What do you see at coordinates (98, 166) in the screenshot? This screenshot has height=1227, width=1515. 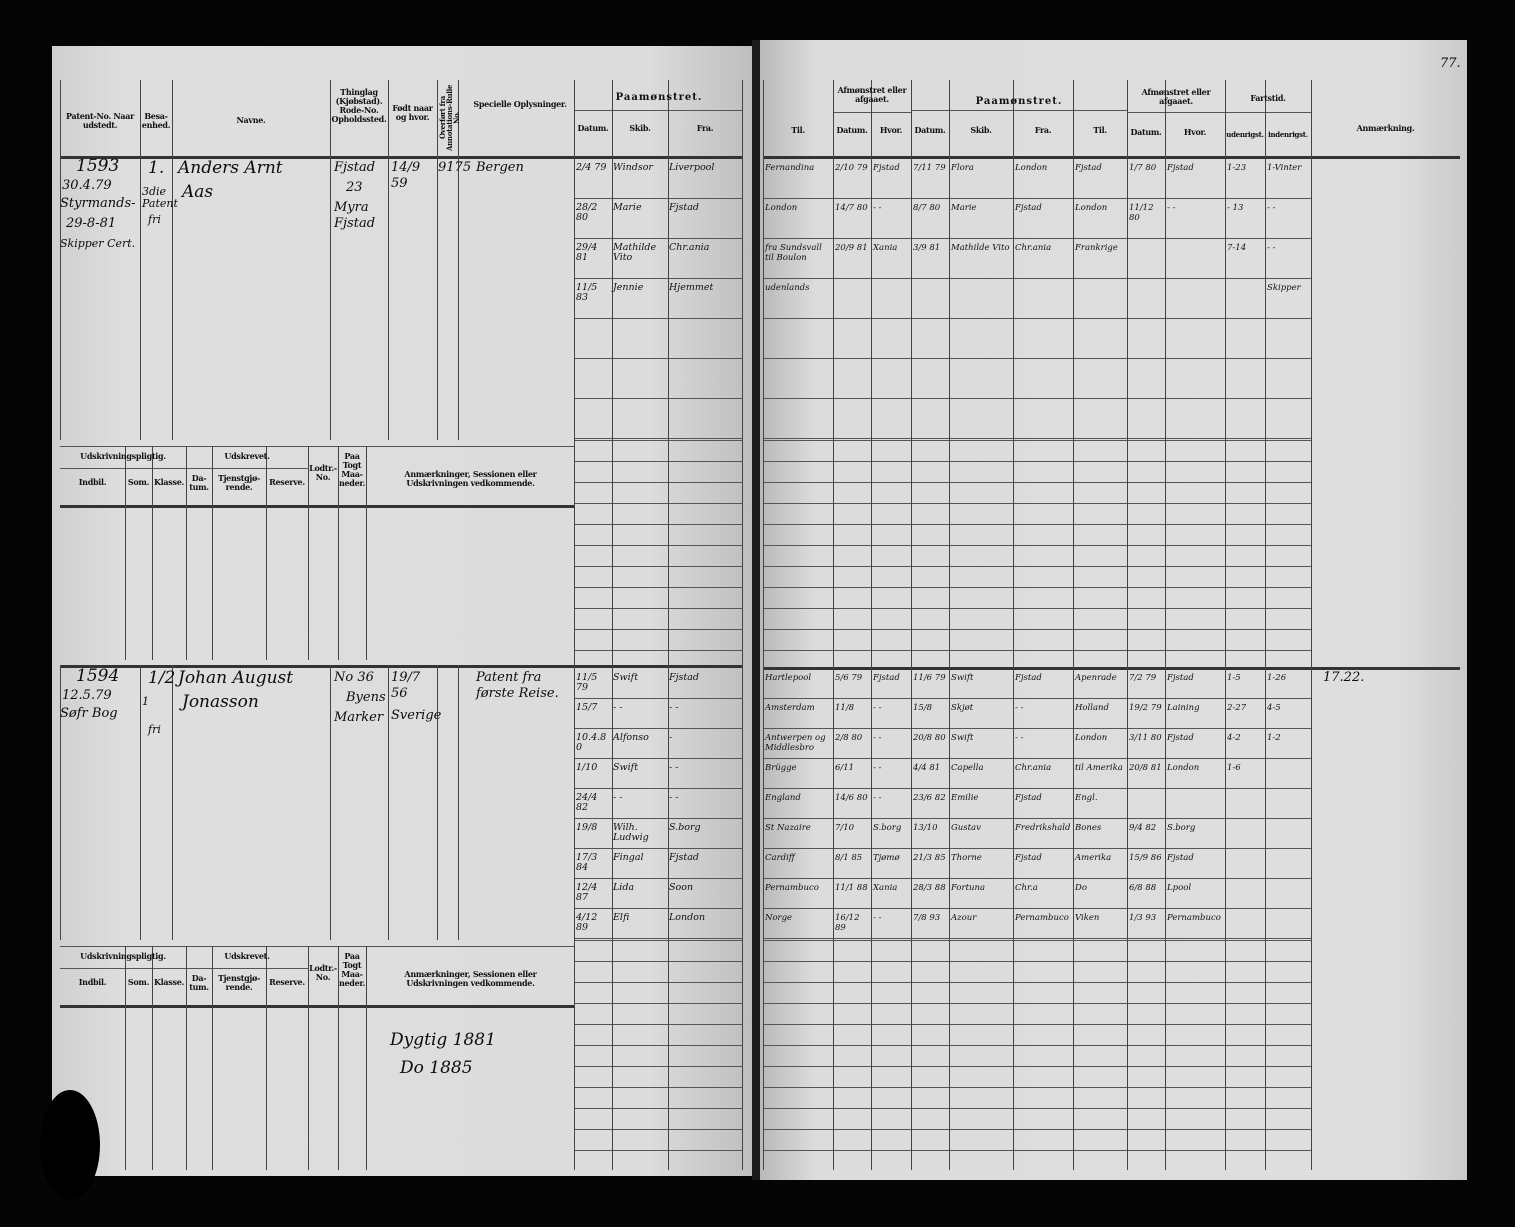 I see `entry-0-patent-no: 1593` at bounding box center [98, 166].